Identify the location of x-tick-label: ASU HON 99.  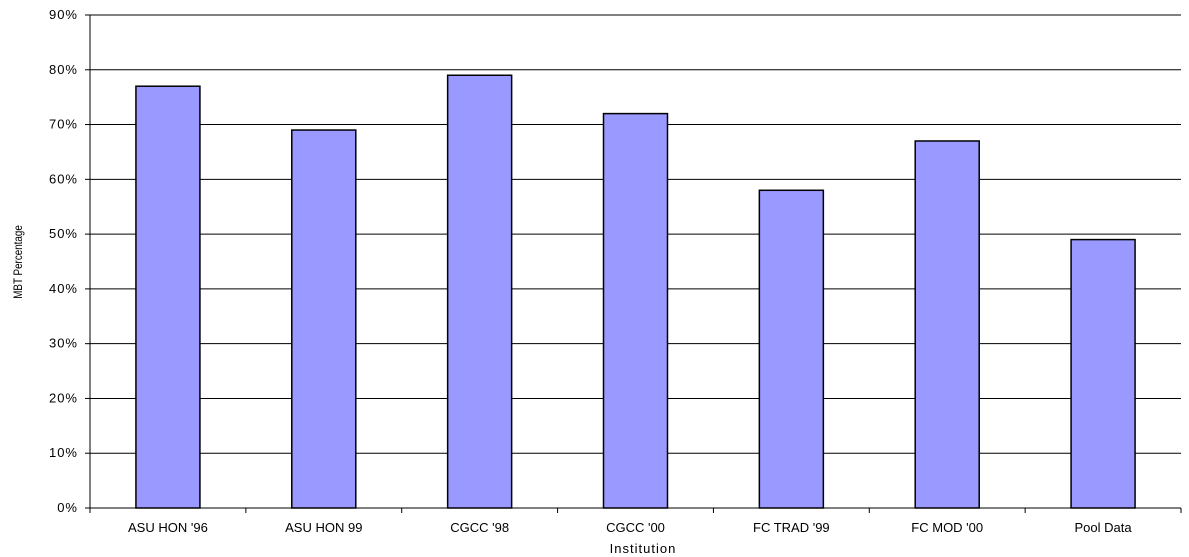
(323, 527).